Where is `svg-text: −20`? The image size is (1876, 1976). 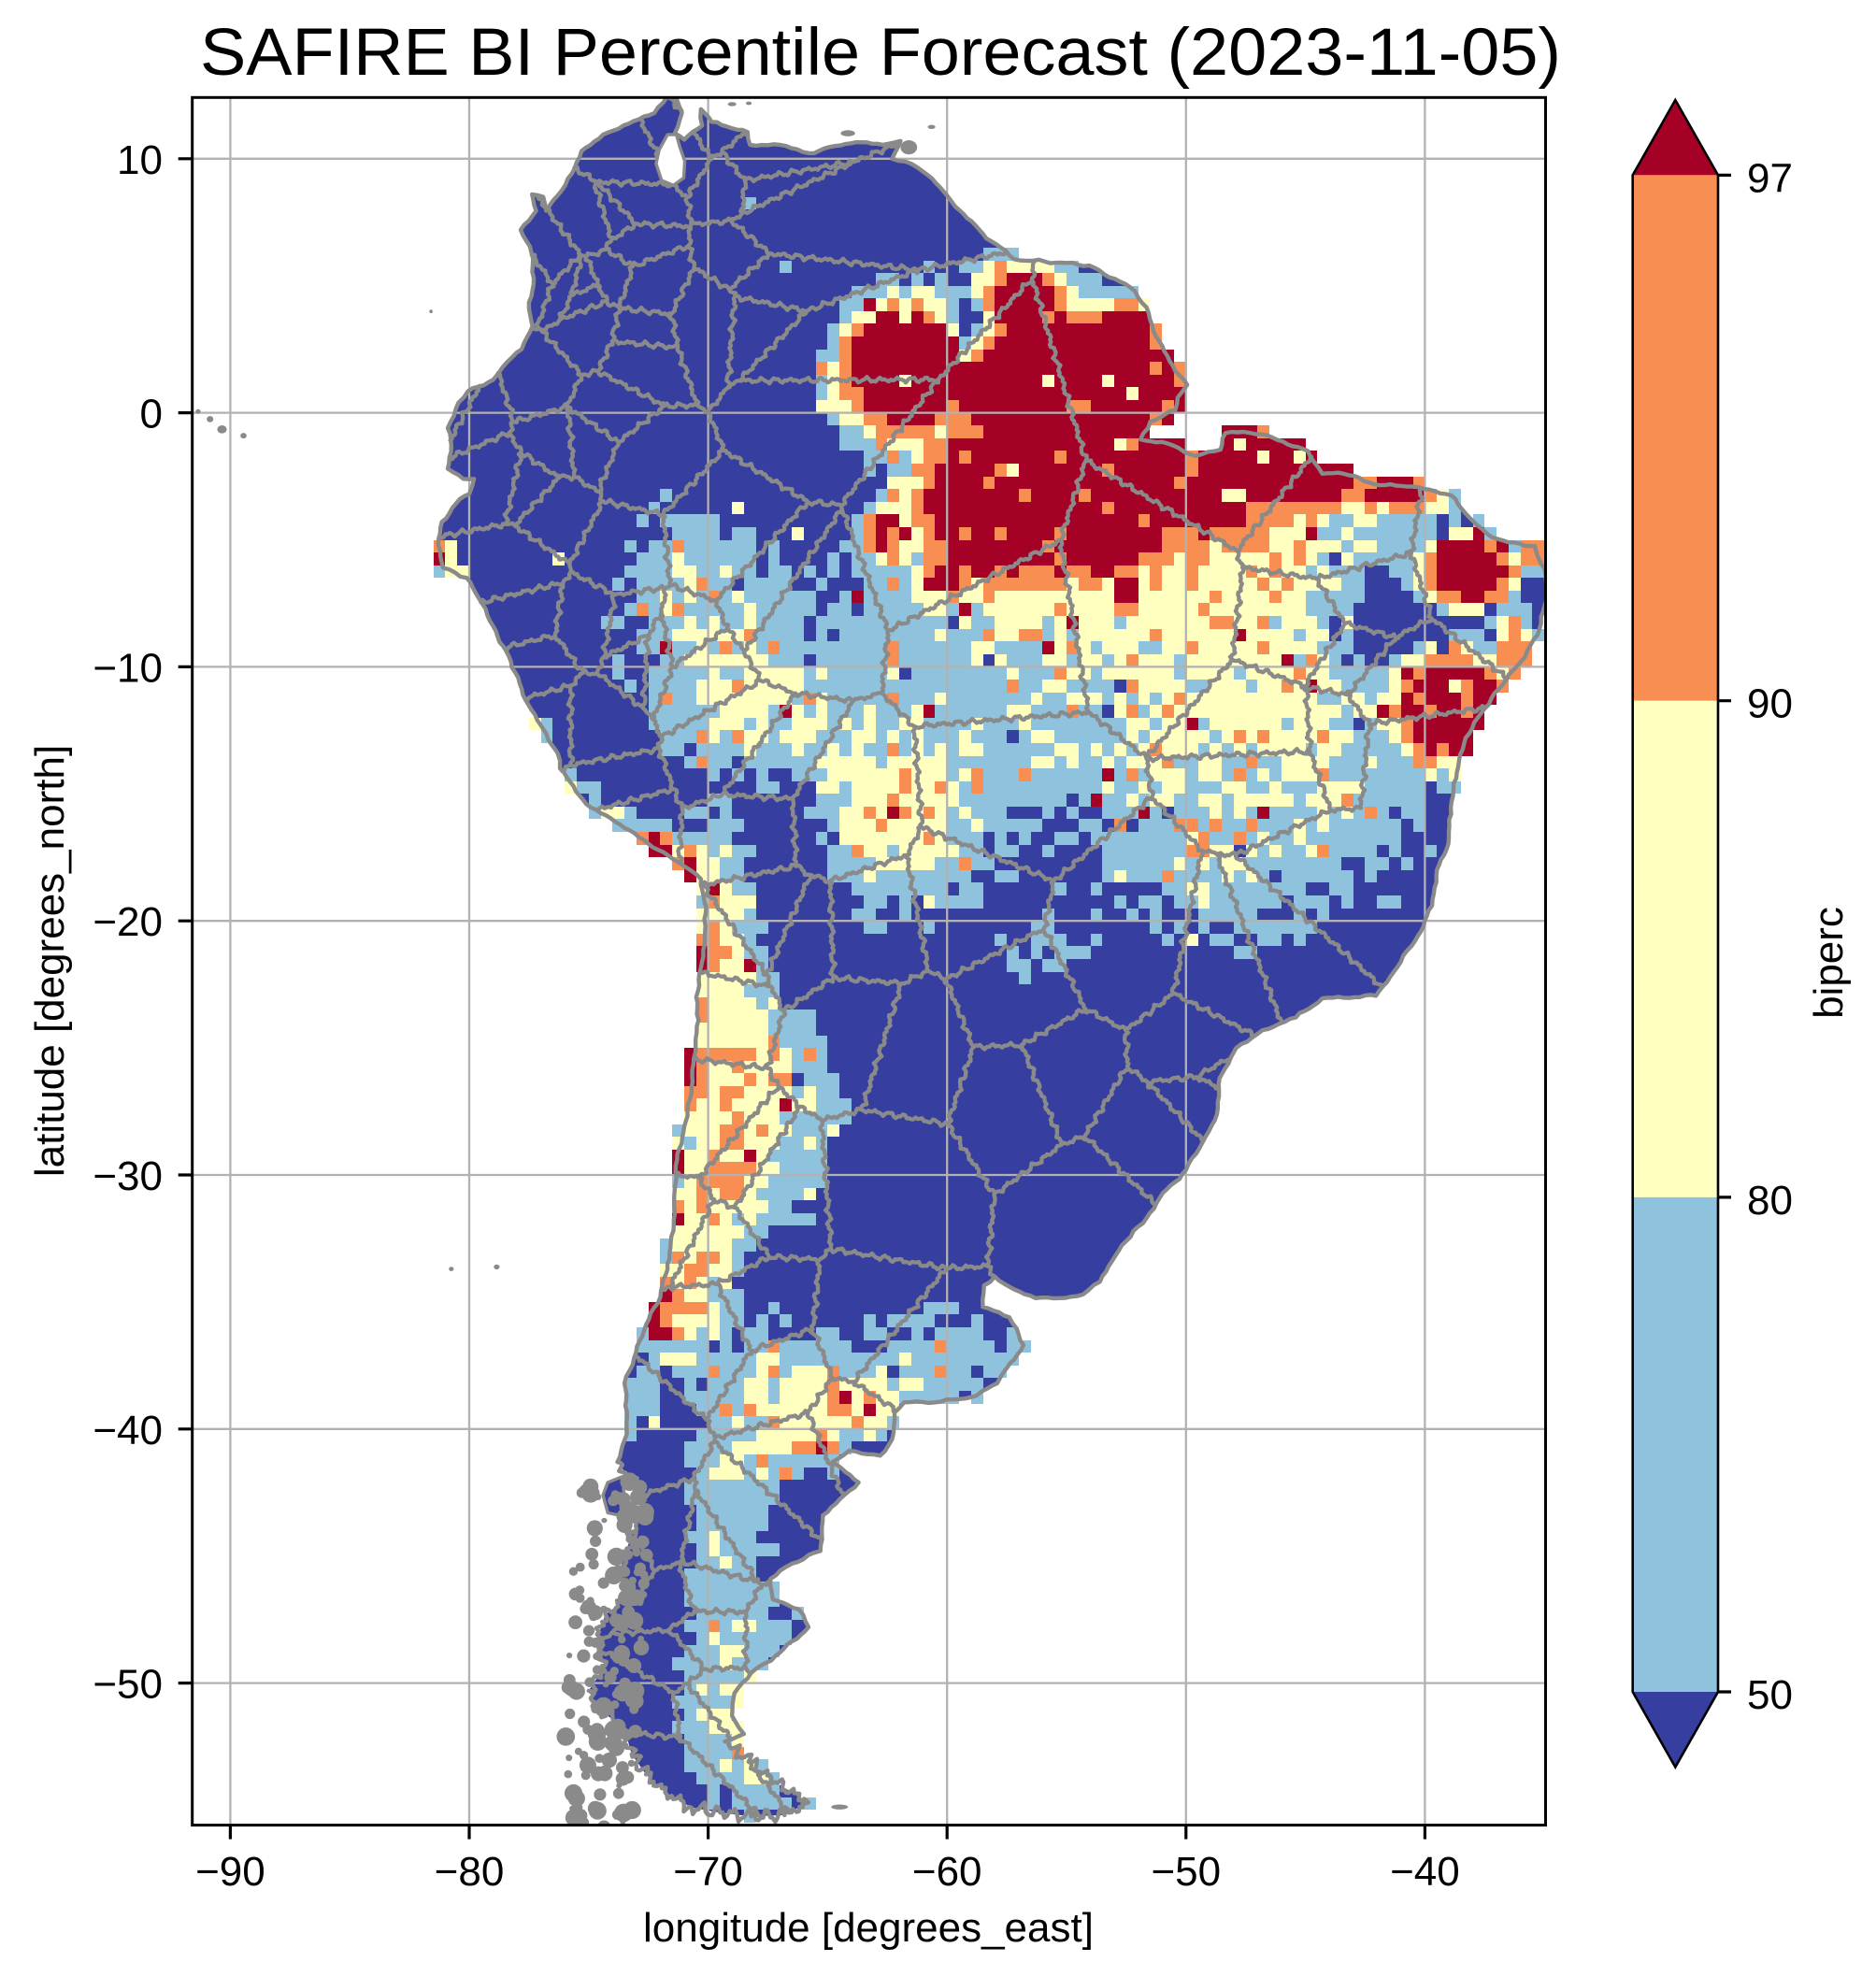
svg-text: −20 is located at coordinates (128, 922).